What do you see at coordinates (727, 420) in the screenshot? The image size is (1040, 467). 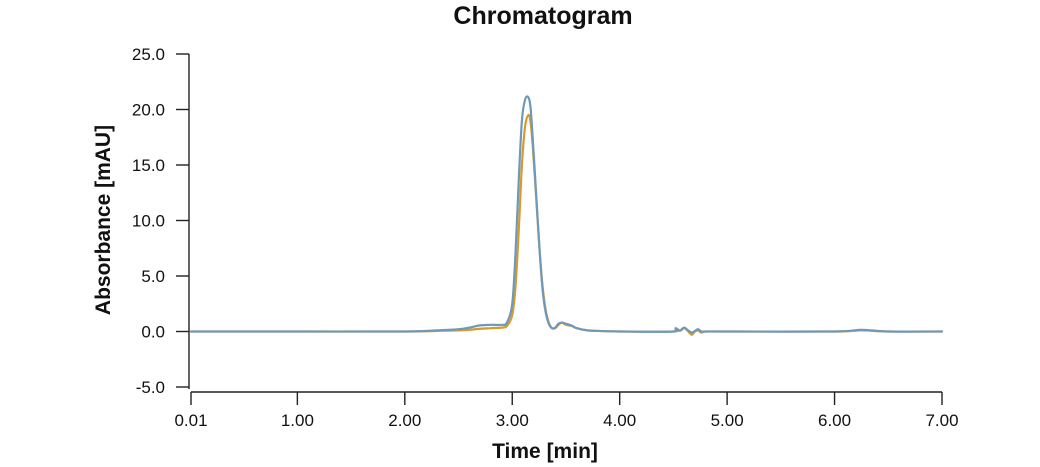 I see `x-tick-label: 5.00` at bounding box center [727, 420].